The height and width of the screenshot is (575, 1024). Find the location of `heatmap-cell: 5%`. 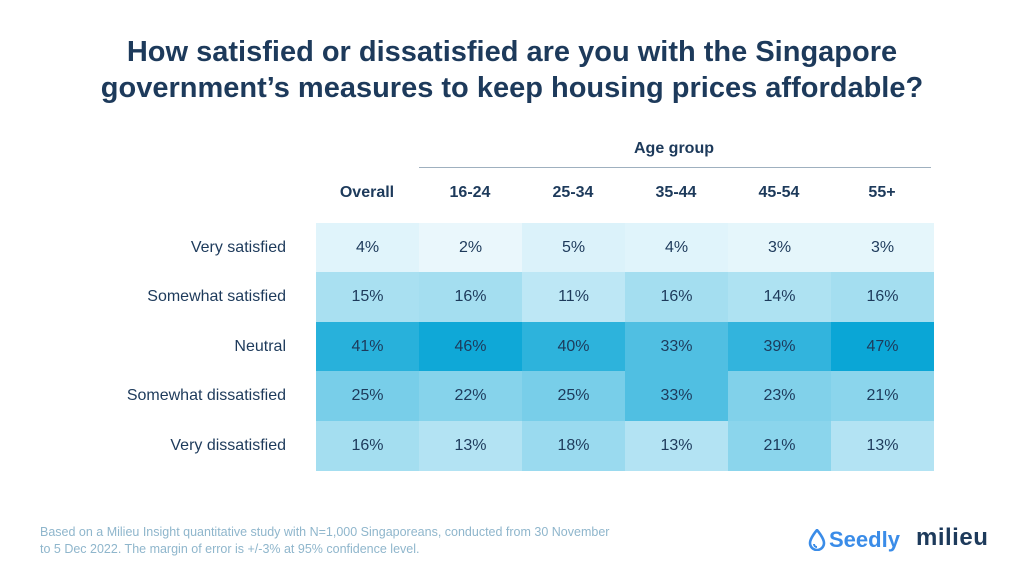

heatmap-cell: 5% is located at coordinates (573, 248).